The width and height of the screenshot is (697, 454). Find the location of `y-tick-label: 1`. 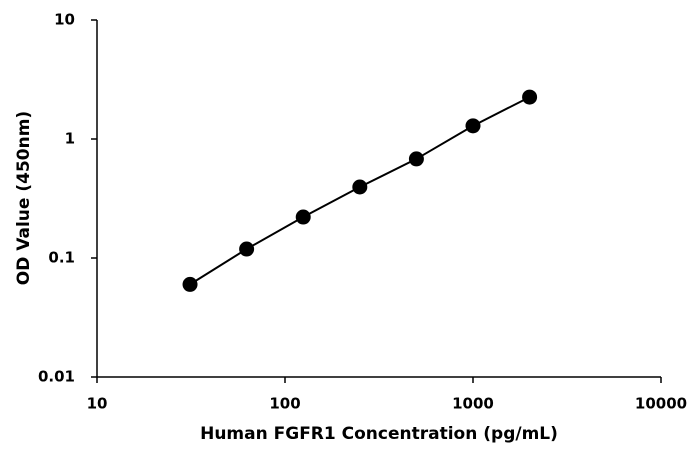

y-tick-label: 1 is located at coordinates (70, 139).